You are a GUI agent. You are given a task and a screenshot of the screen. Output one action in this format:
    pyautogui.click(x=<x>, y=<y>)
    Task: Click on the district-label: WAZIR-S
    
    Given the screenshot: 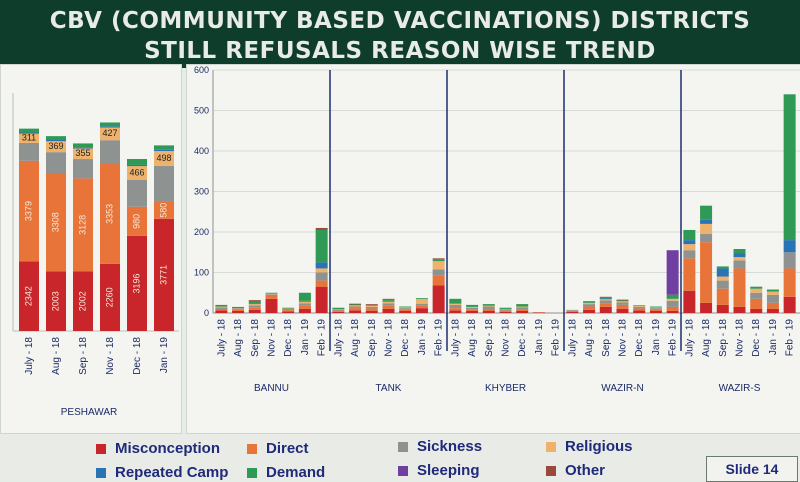 What is the action you would take?
    pyautogui.click(x=740, y=388)
    